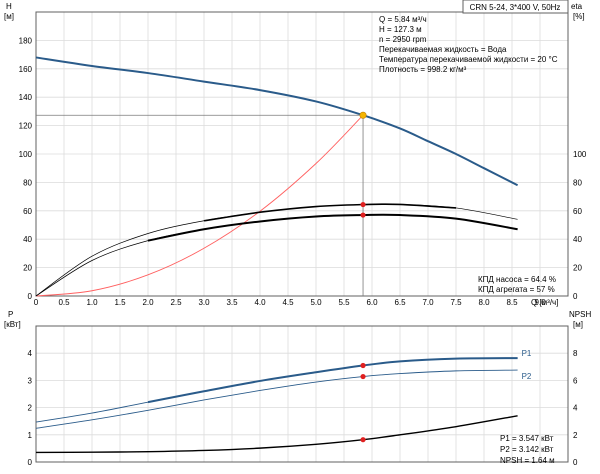 The image size is (600, 474). I want to click on top-right-tick-label: 60, so click(577, 211).